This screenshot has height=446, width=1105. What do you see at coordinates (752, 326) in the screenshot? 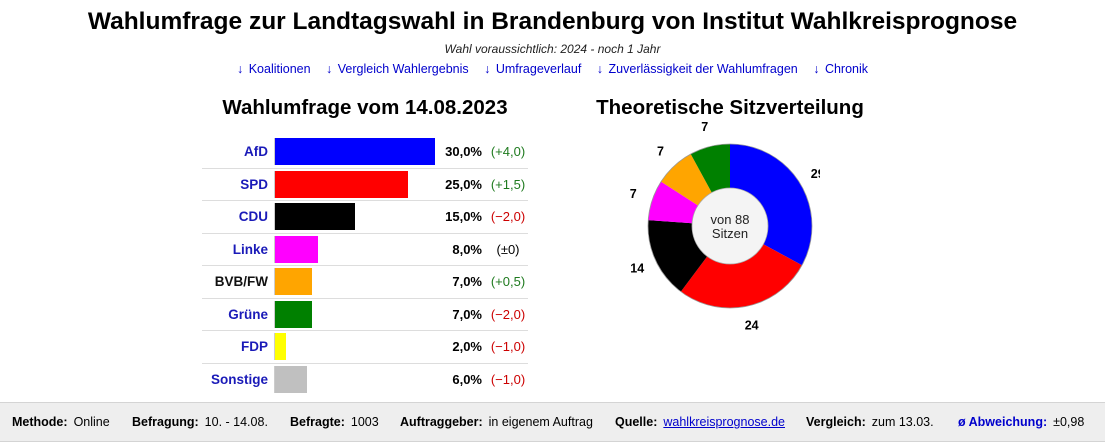
I see `seat-count-label: 24` at bounding box center [752, 326].